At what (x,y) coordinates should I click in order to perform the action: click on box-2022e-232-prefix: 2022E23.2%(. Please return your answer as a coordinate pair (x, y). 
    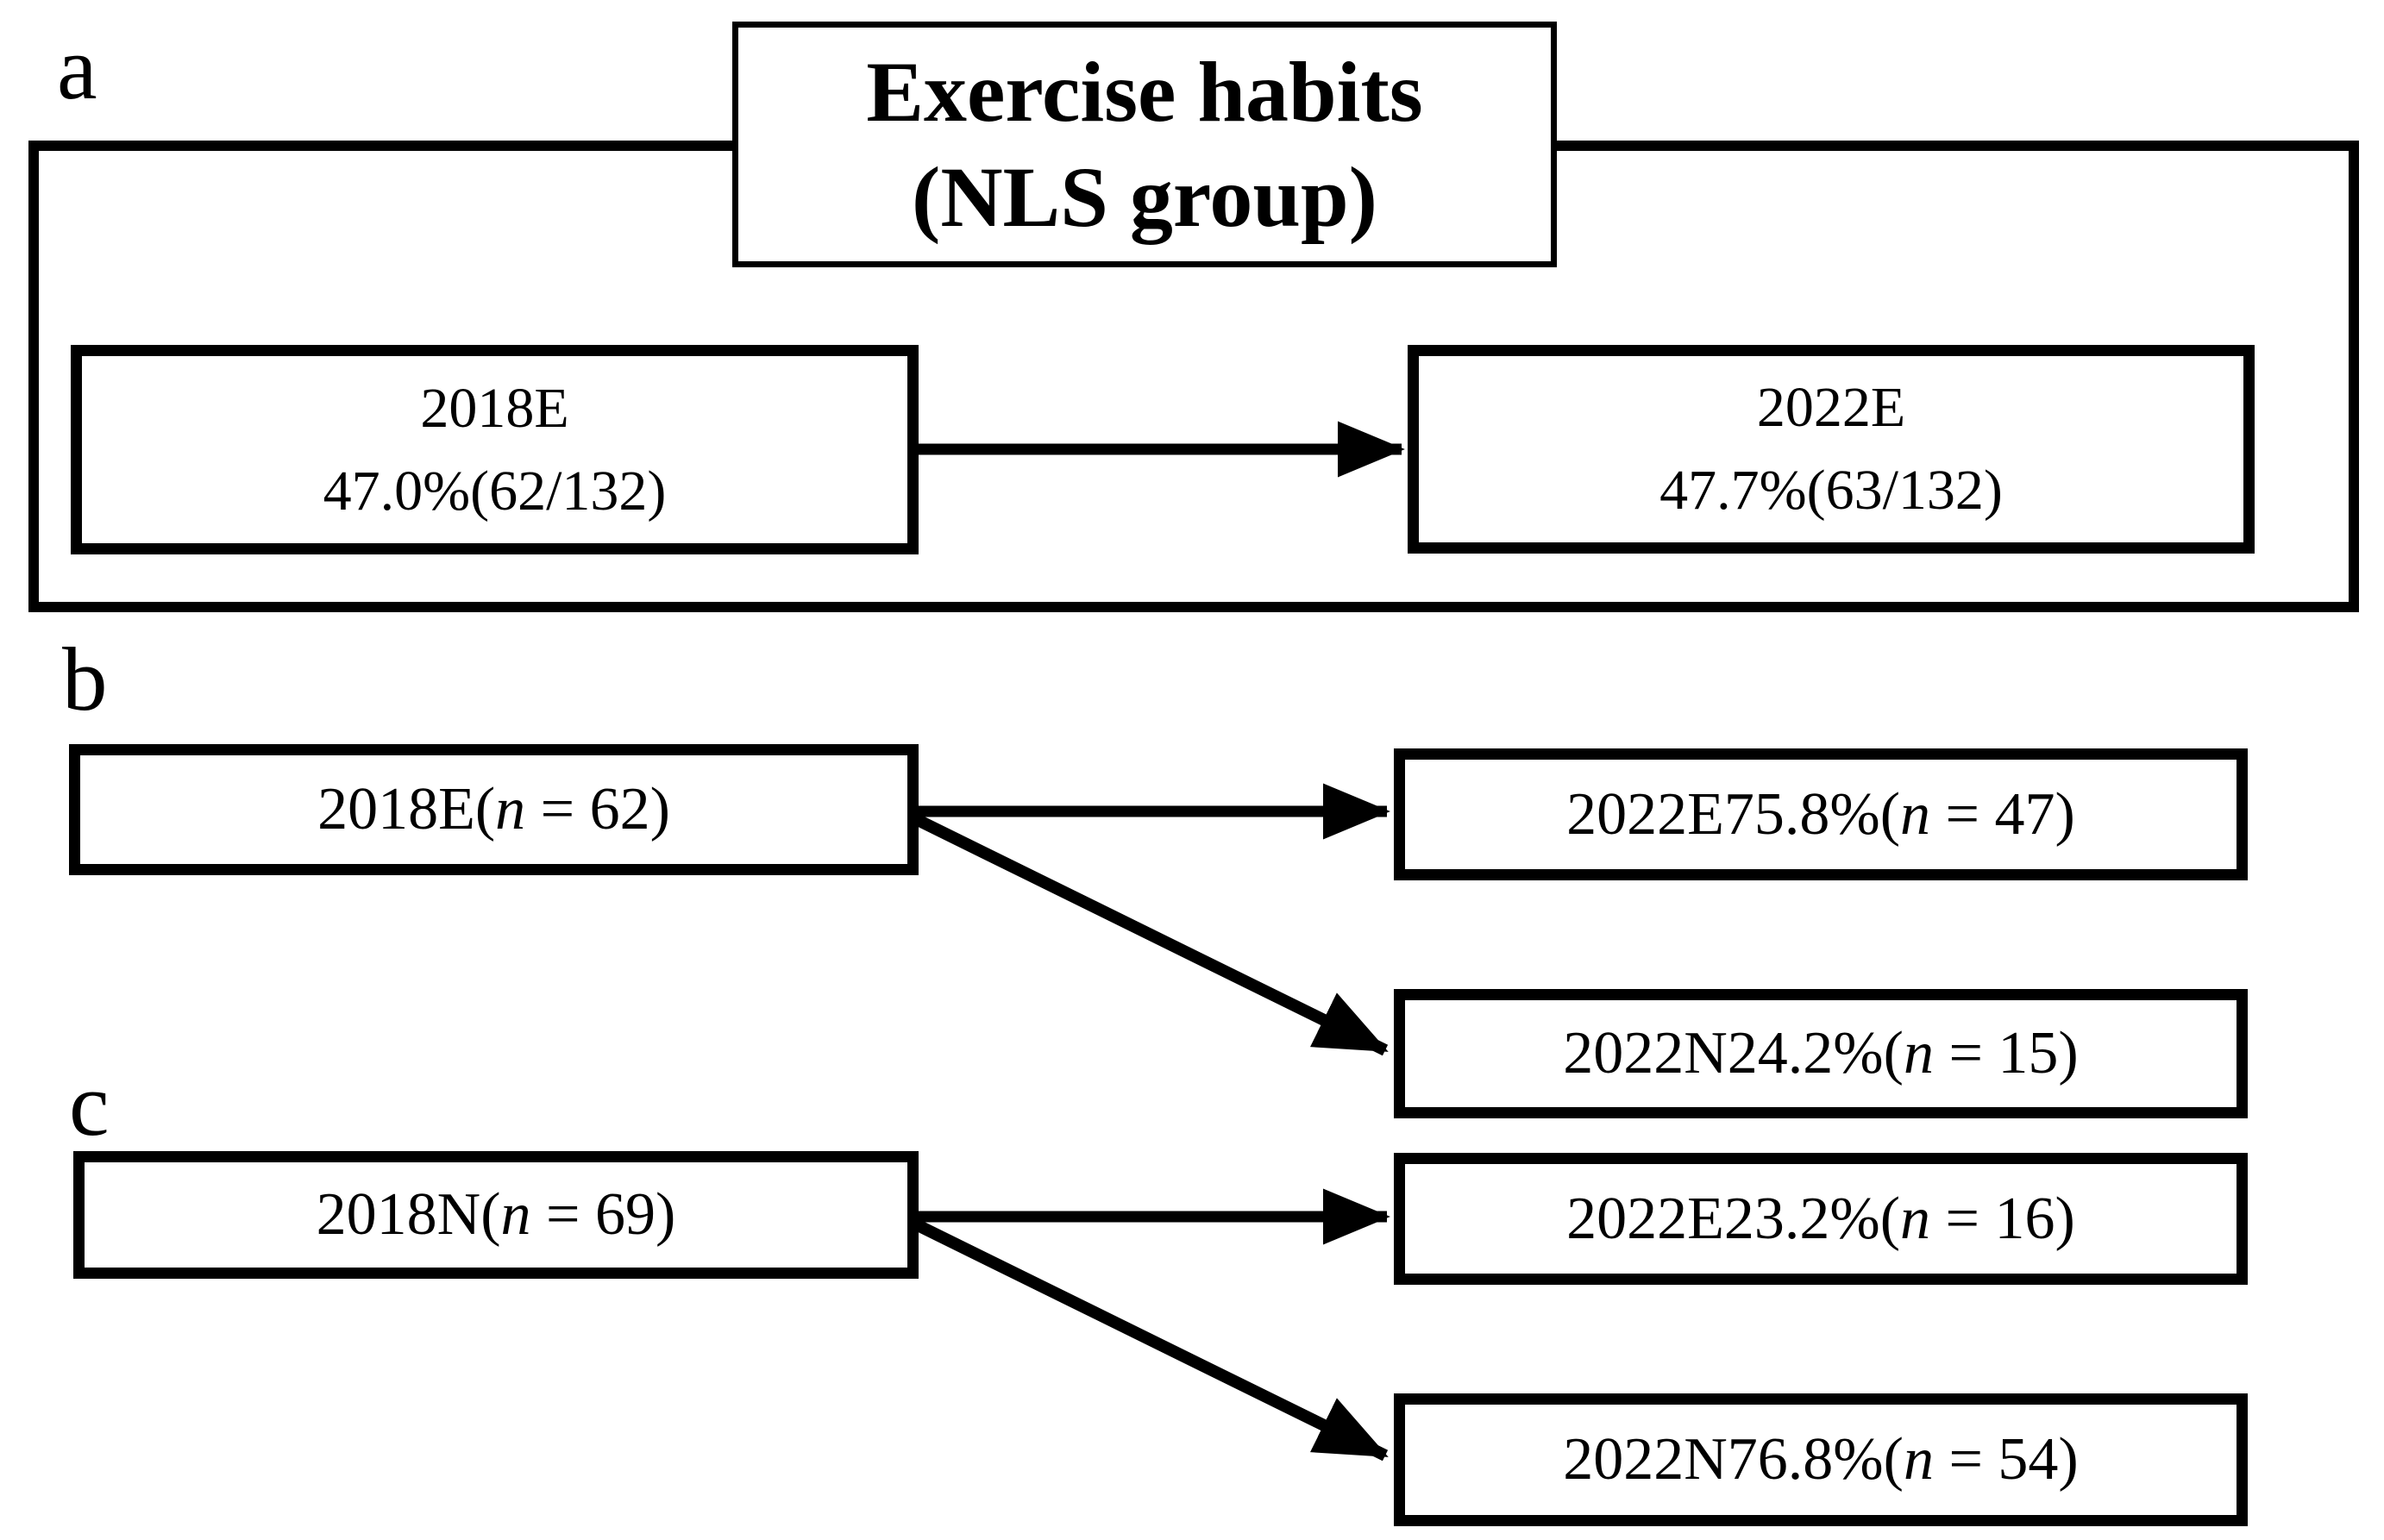
    Looking at the image, I should click on (1733, 1218).